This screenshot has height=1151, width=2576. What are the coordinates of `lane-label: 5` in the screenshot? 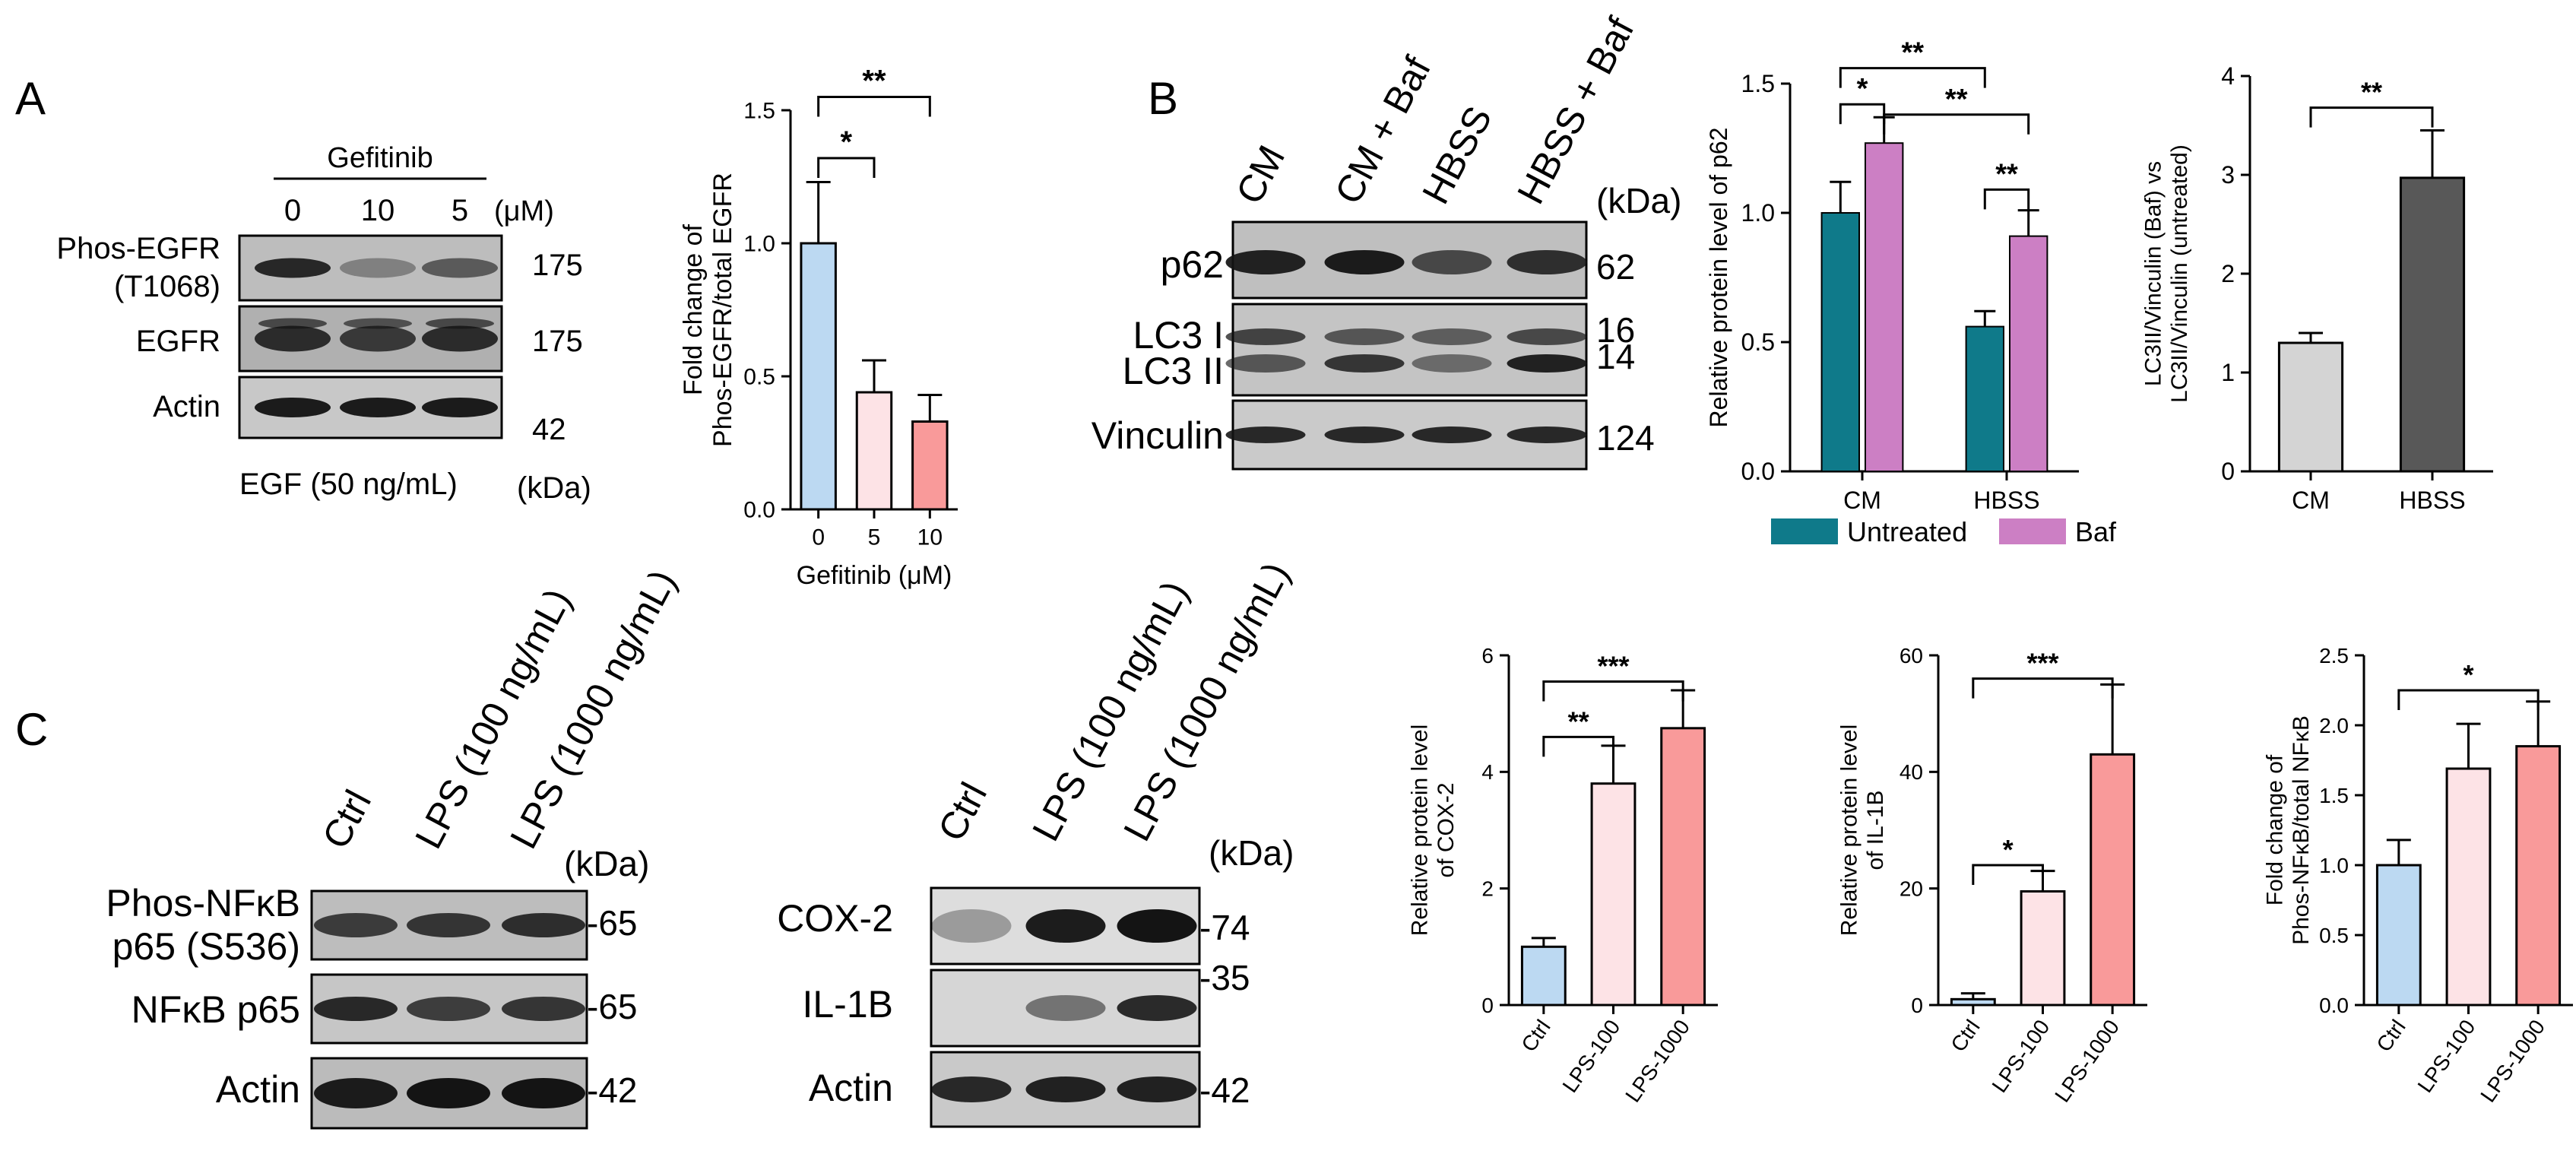 It's located at (460, 210).